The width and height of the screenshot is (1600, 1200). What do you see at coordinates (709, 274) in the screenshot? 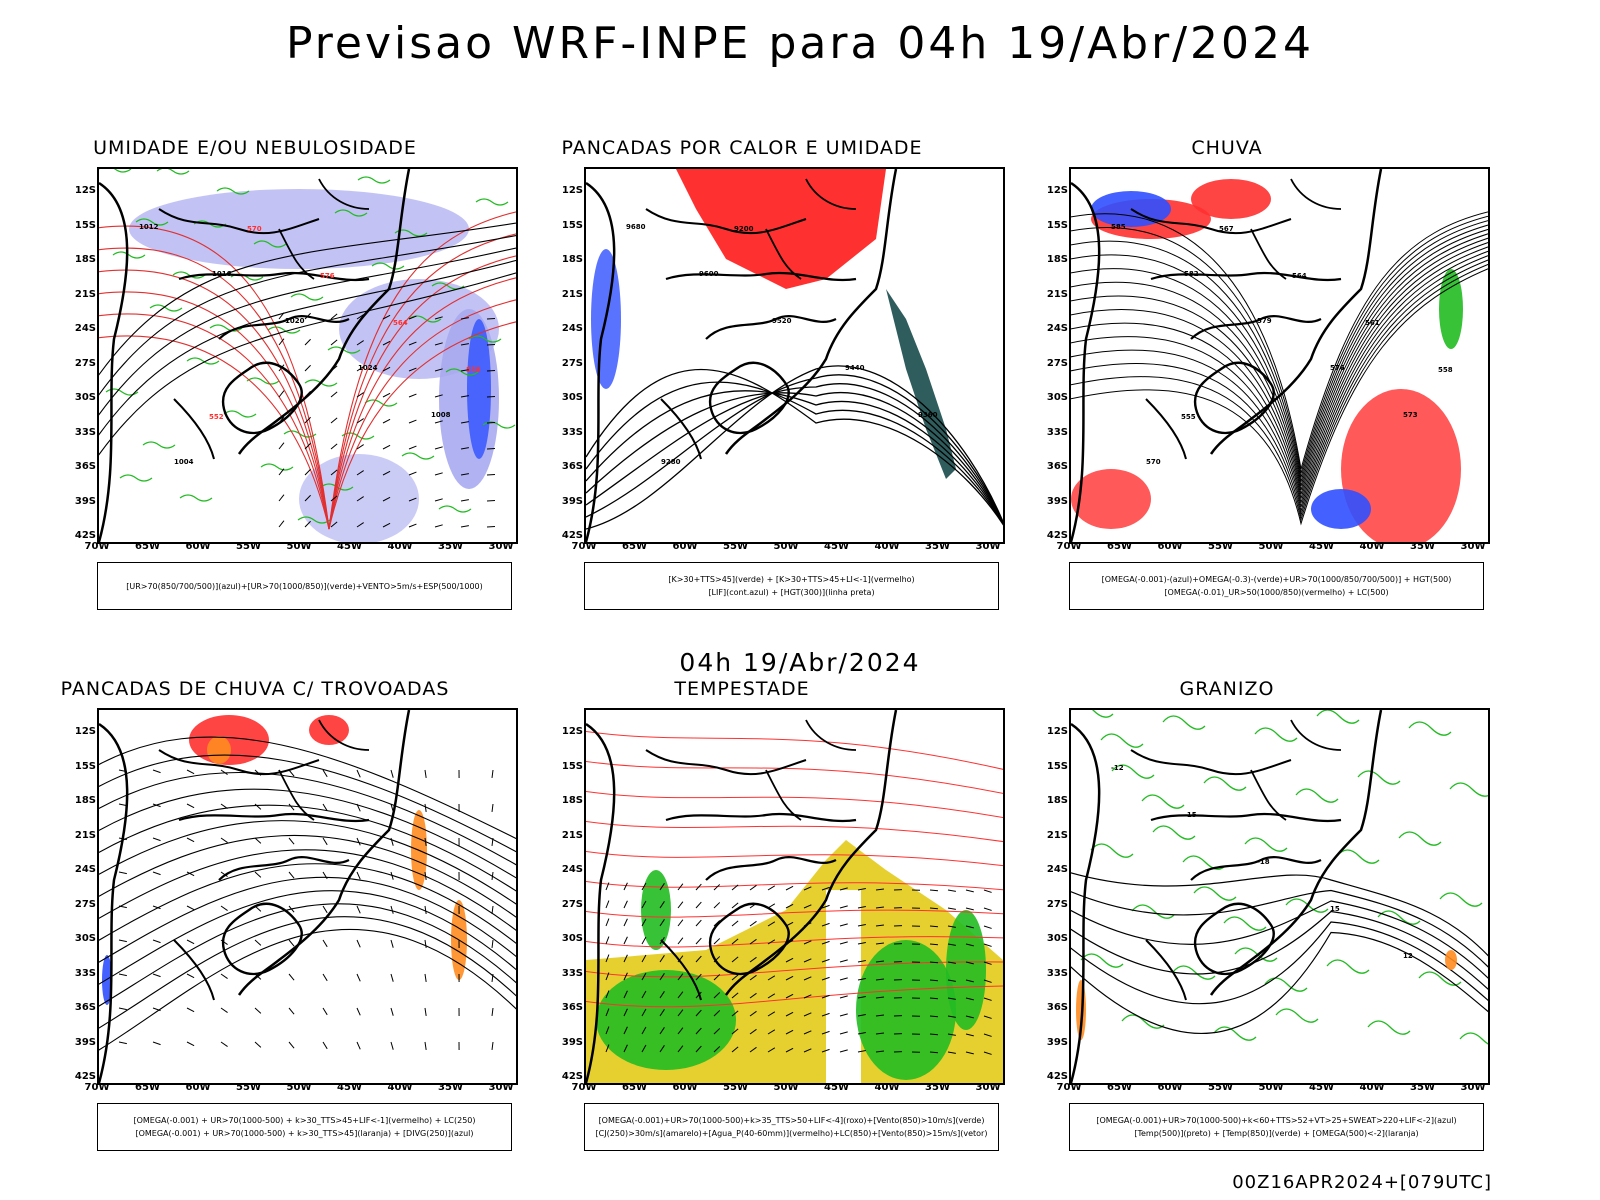
I see `contour-label: 9600` at bounding box center [709, 274].